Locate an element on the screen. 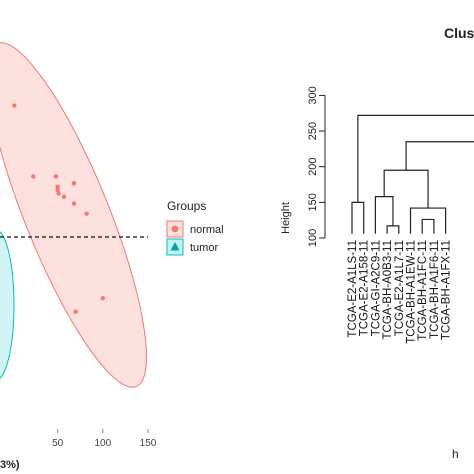 This screenshot has width=474, height=474. leaf-label: TCGA-BH-A1EW-11 is located at coordinates (412, 292).